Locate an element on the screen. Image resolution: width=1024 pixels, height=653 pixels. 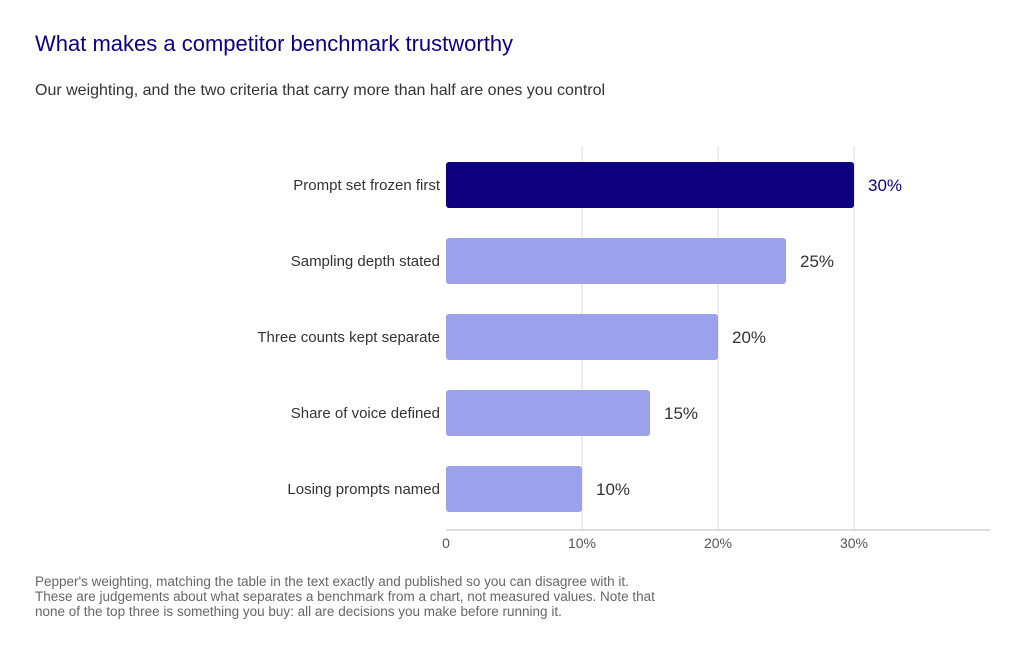
x-tick-label: 10% is located at coordinates (582, 543).